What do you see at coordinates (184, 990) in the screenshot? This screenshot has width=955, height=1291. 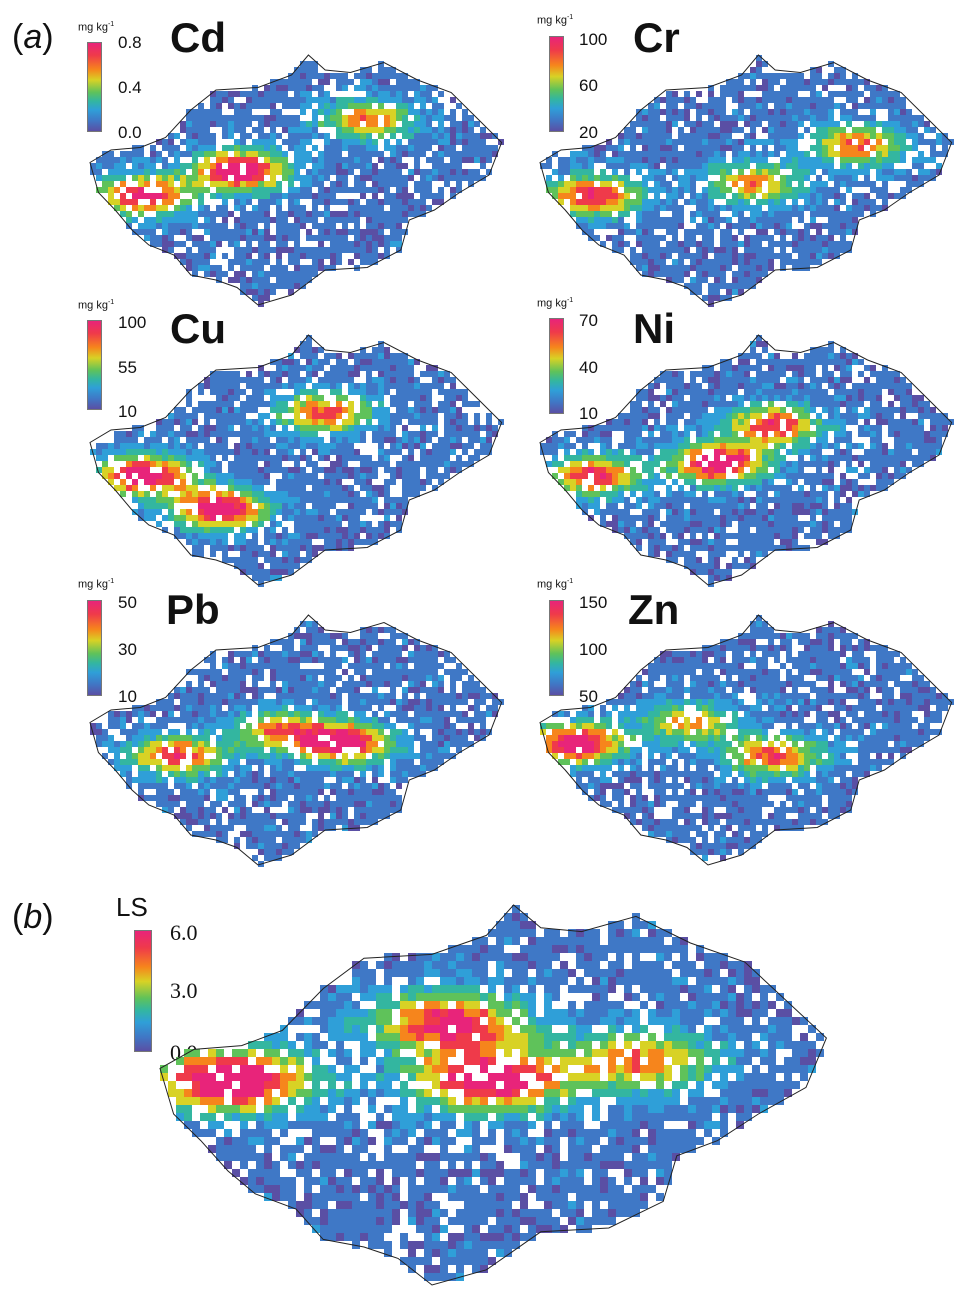 I see `colorbar-tick-mid: 3.0` at bounding box center [184, 990].